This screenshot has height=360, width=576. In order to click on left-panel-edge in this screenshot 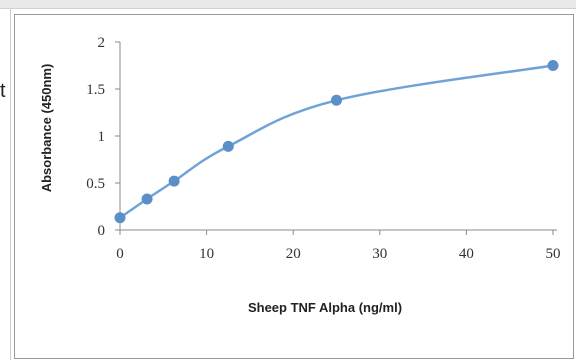, I will do `click(5, 184)`.